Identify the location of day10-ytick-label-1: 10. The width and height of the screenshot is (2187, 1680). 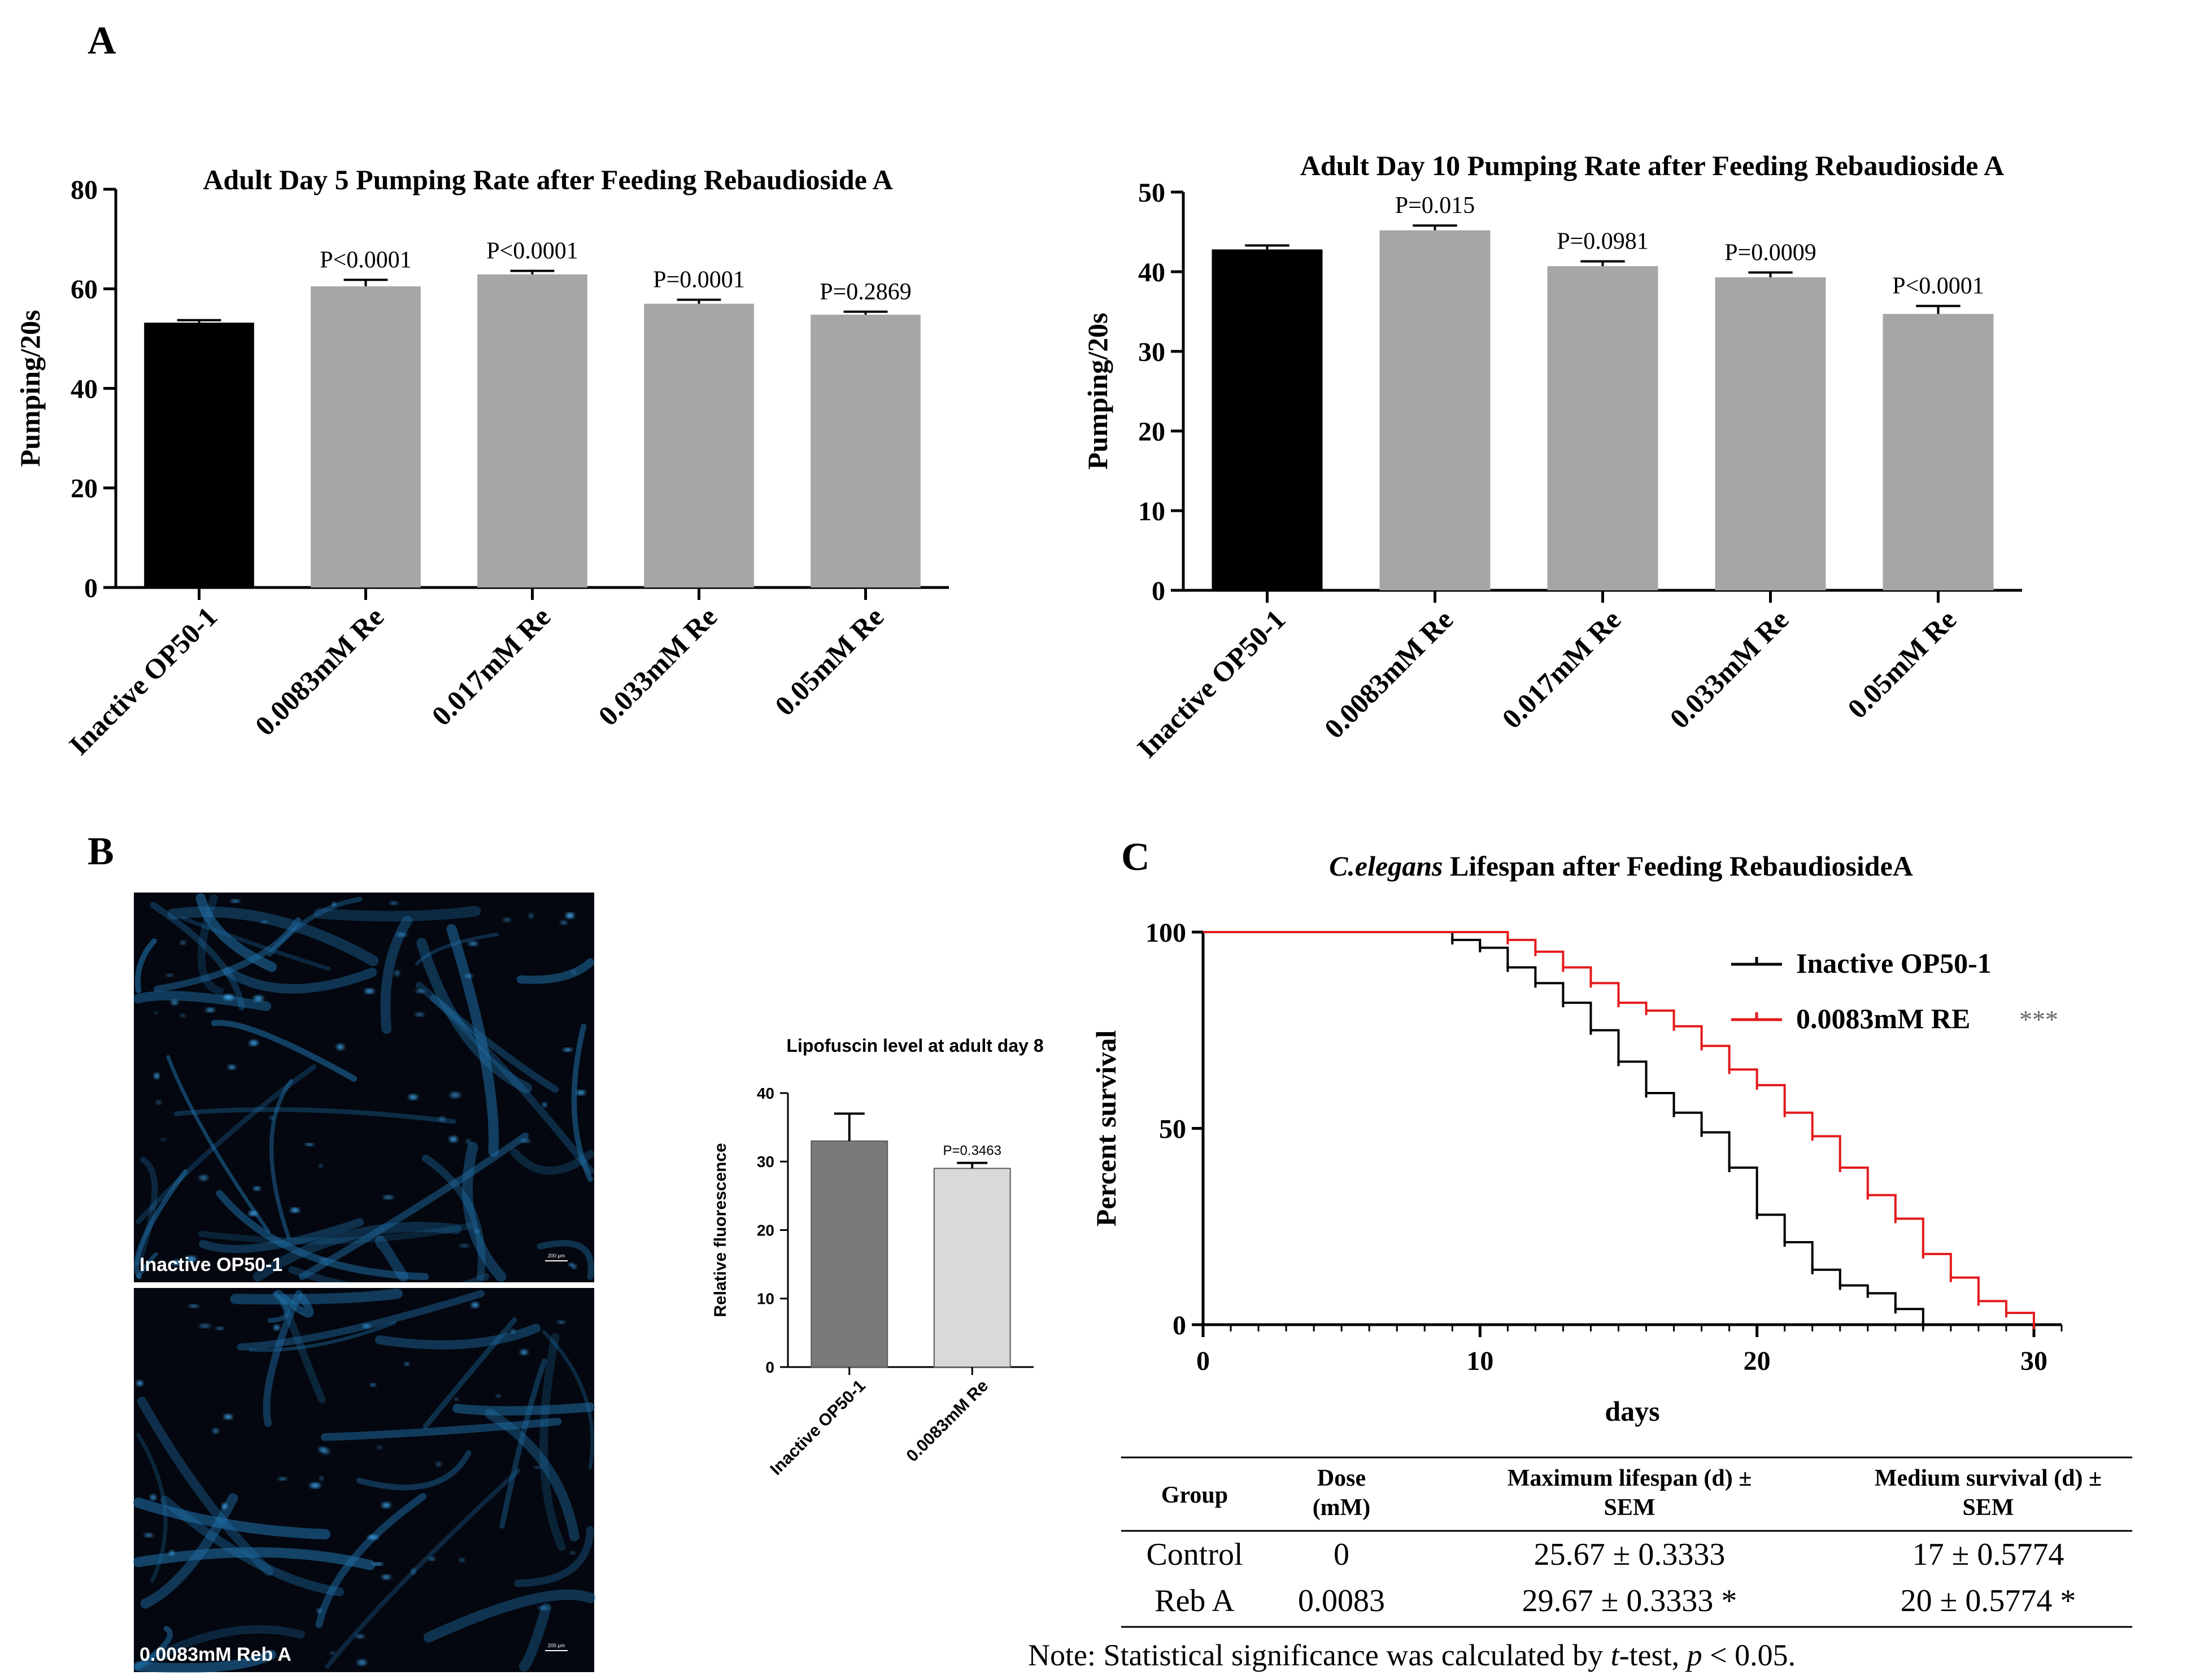
(1151, 511).